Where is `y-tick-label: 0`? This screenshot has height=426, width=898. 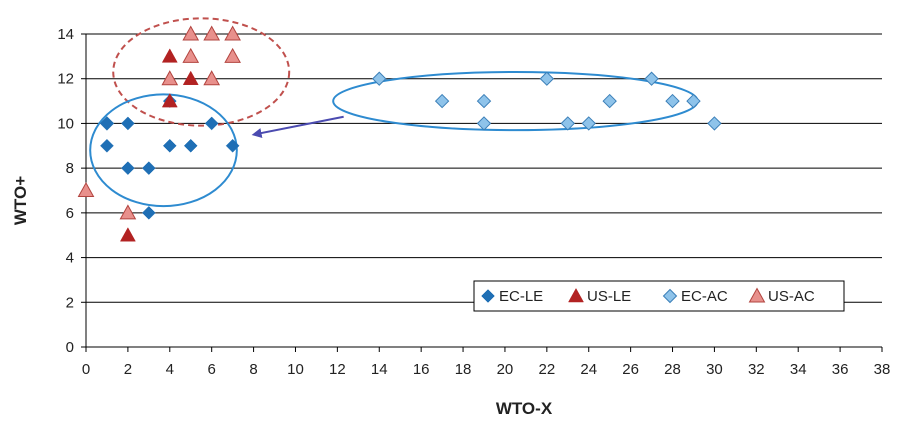 y-tick-label: 0 is located at coordinates (70, 347).